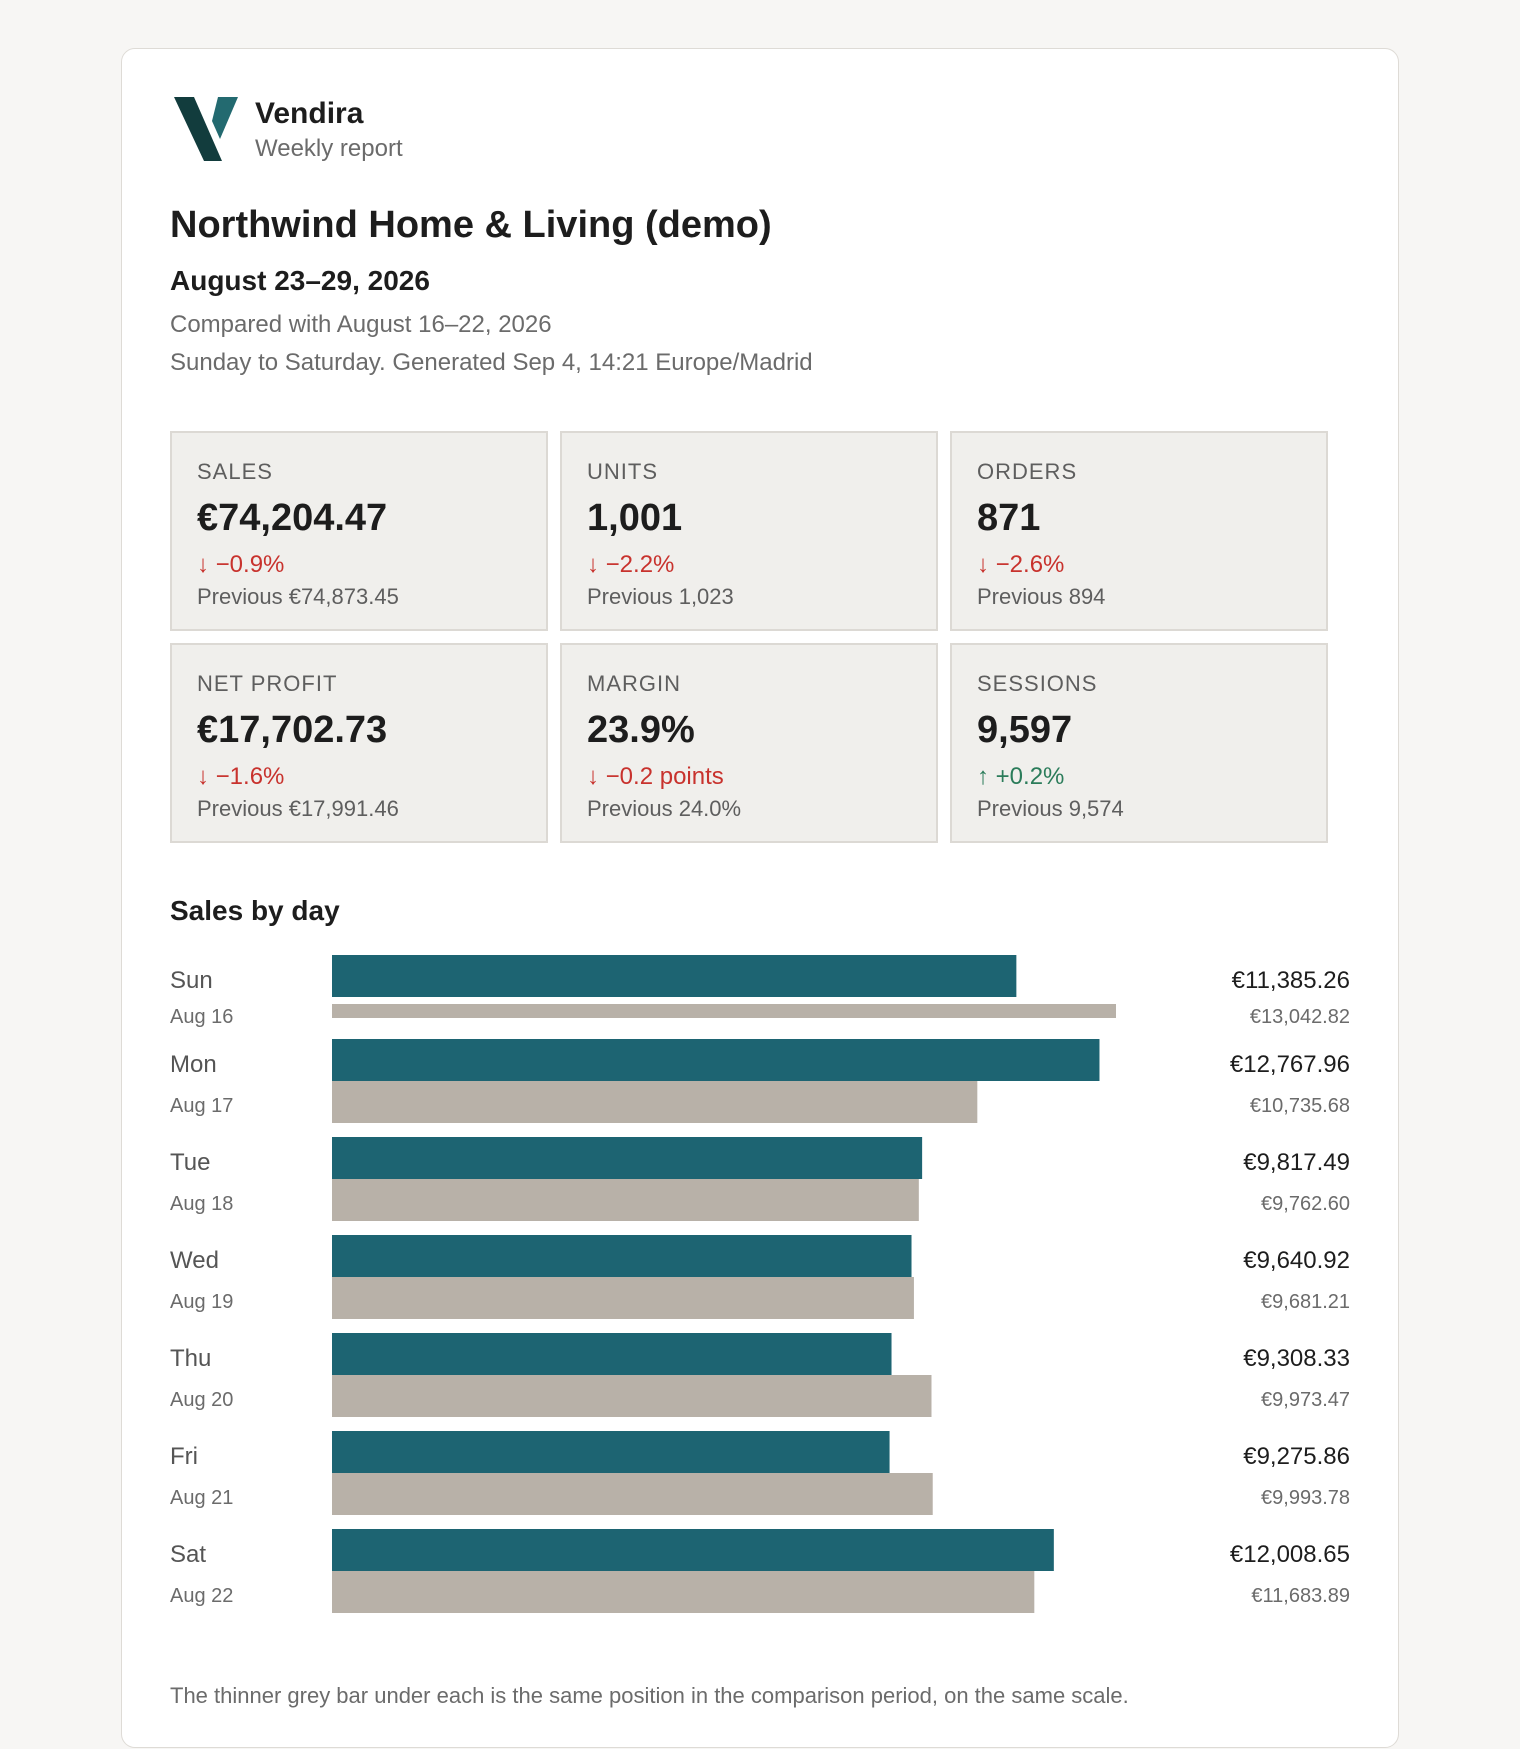 Image resolution: width=1520 pixels, height=1749 pixels. Describe the element at coordinates (1305, 1400) in the screenshot. I see `comparison-value-label: €9,973.47` at that location.